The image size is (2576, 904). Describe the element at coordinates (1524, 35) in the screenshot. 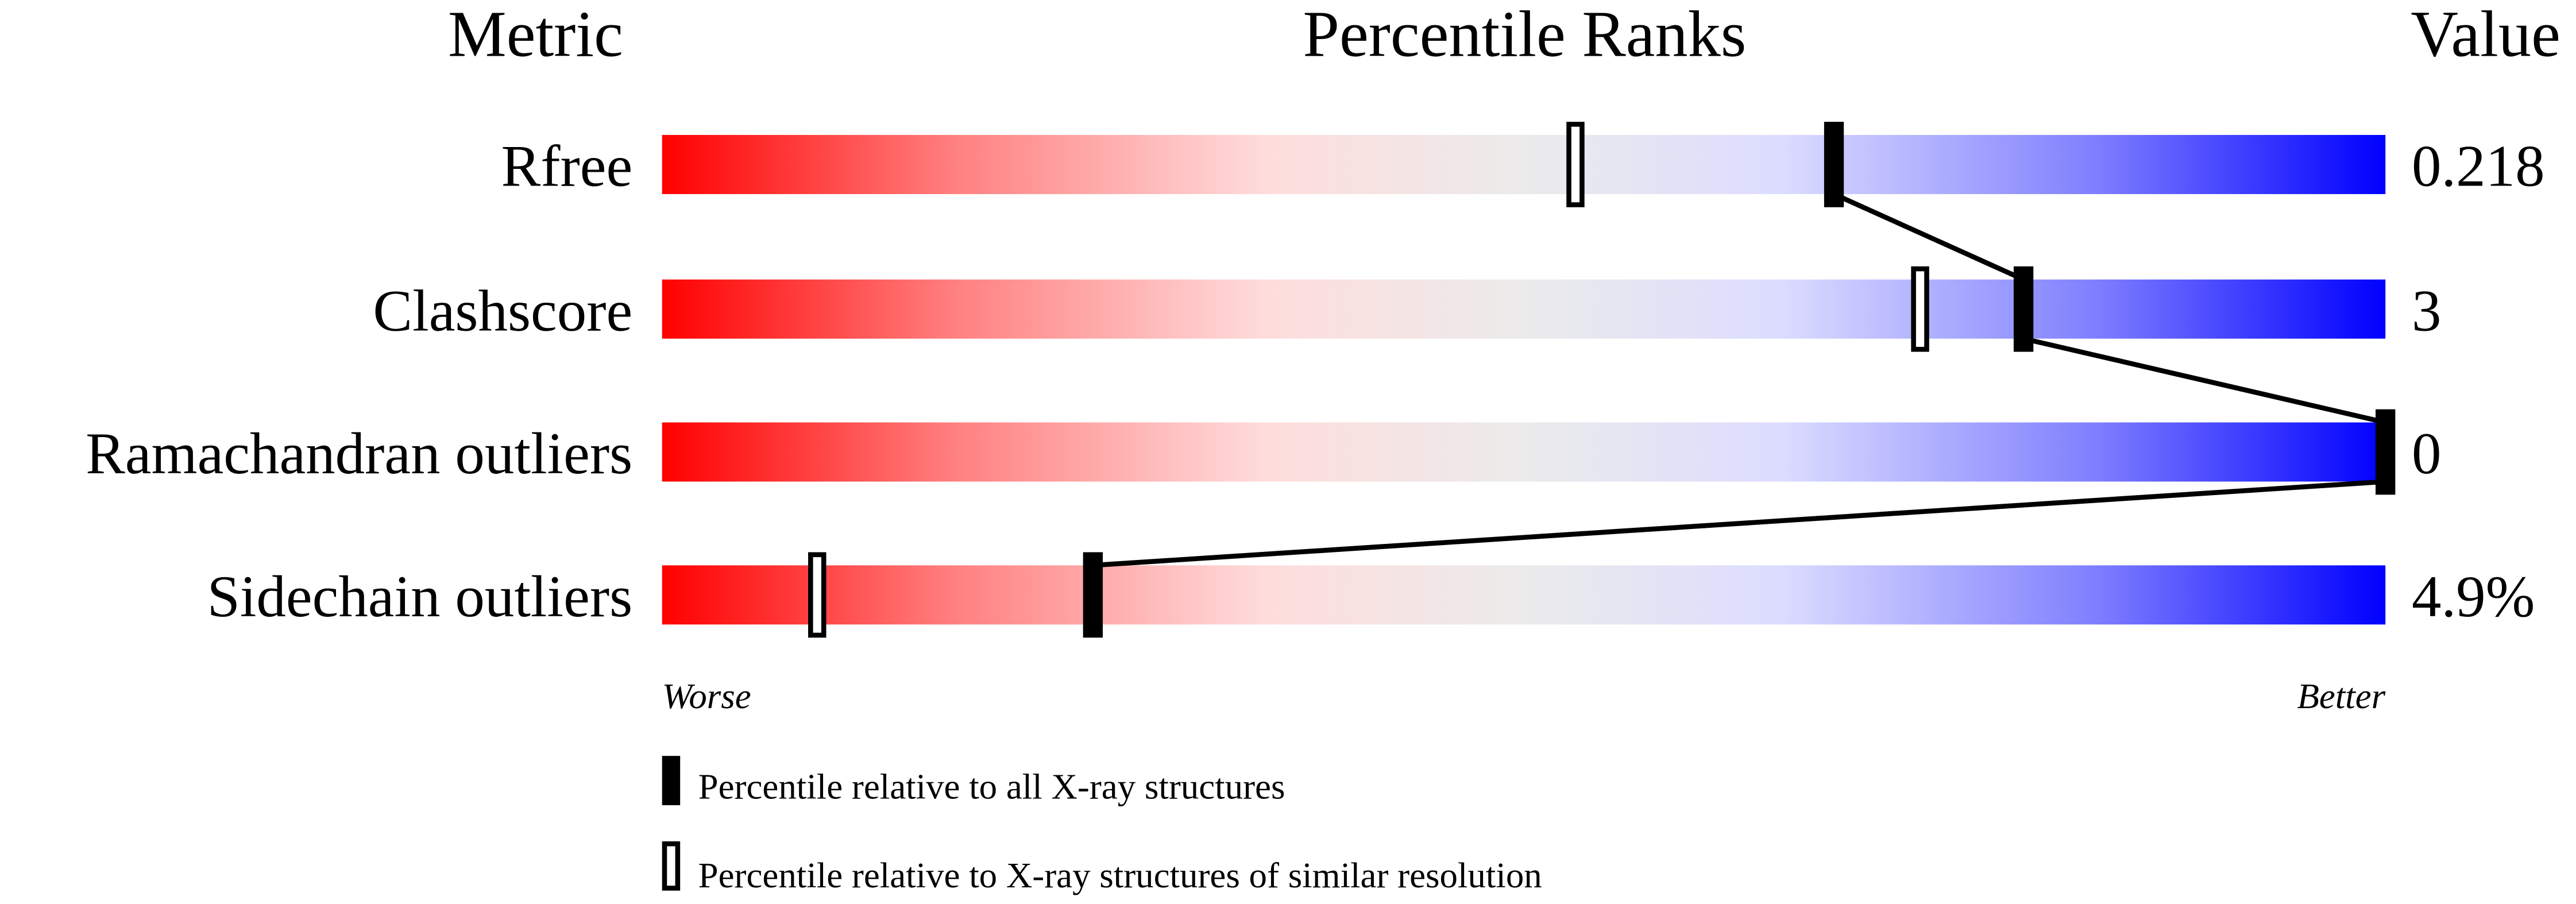

I see `header-percentile: Percentile Ranks` at that location.